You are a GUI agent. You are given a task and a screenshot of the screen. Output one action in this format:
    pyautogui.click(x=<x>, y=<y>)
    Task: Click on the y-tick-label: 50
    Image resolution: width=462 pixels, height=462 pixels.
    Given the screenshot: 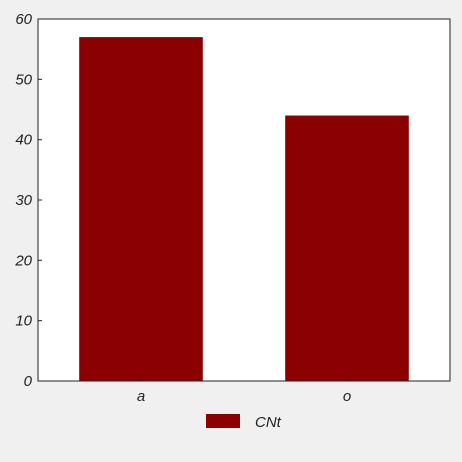 What is the action you would take?
    pyautogui.click(x=23, y=79)
    